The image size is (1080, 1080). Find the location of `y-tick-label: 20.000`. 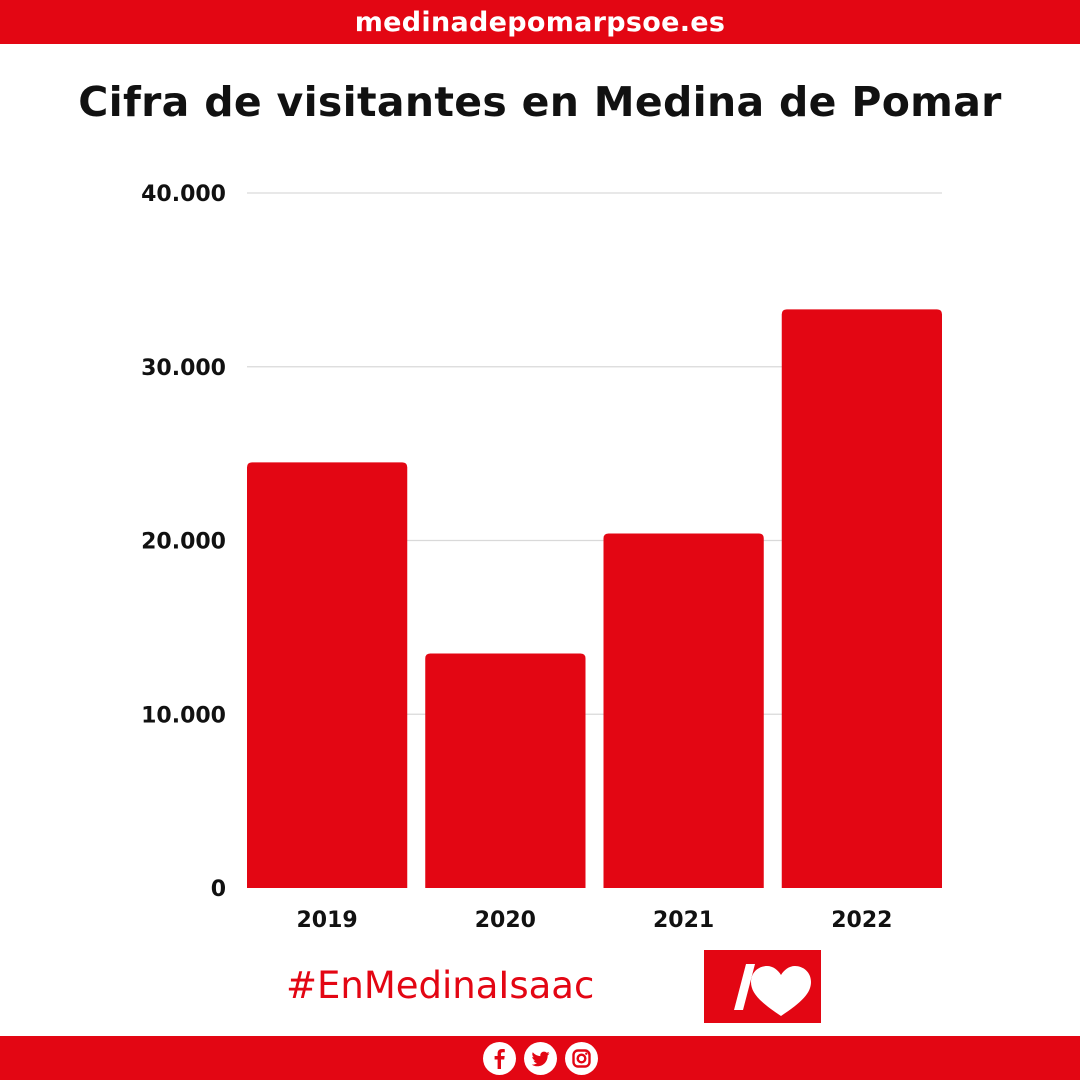

y-tick-label: 20.000 is located at coordinates (183, 542).